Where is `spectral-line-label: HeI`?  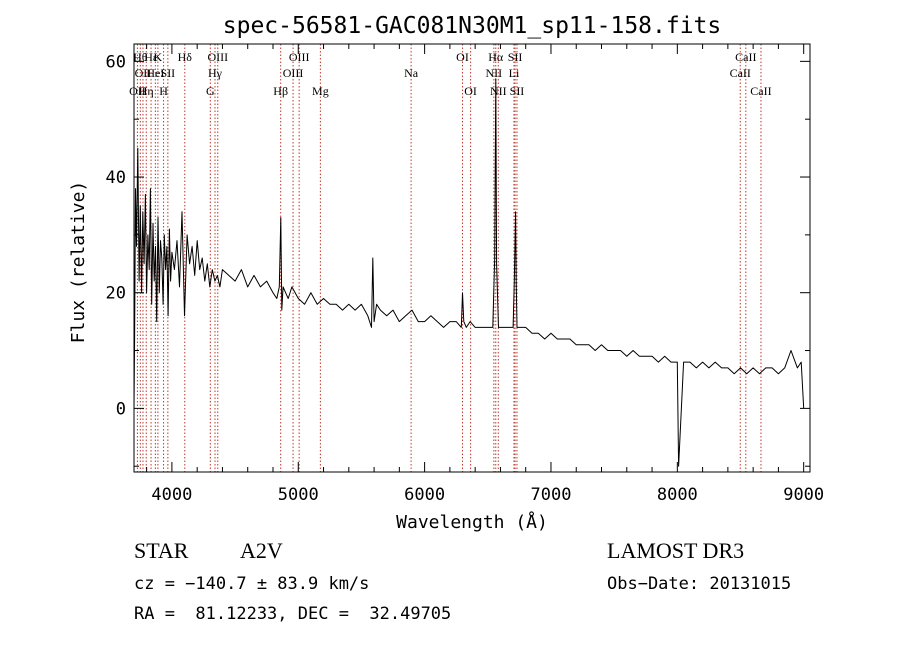
spectral-line-label: HeI is located at coordinates (155, 73).